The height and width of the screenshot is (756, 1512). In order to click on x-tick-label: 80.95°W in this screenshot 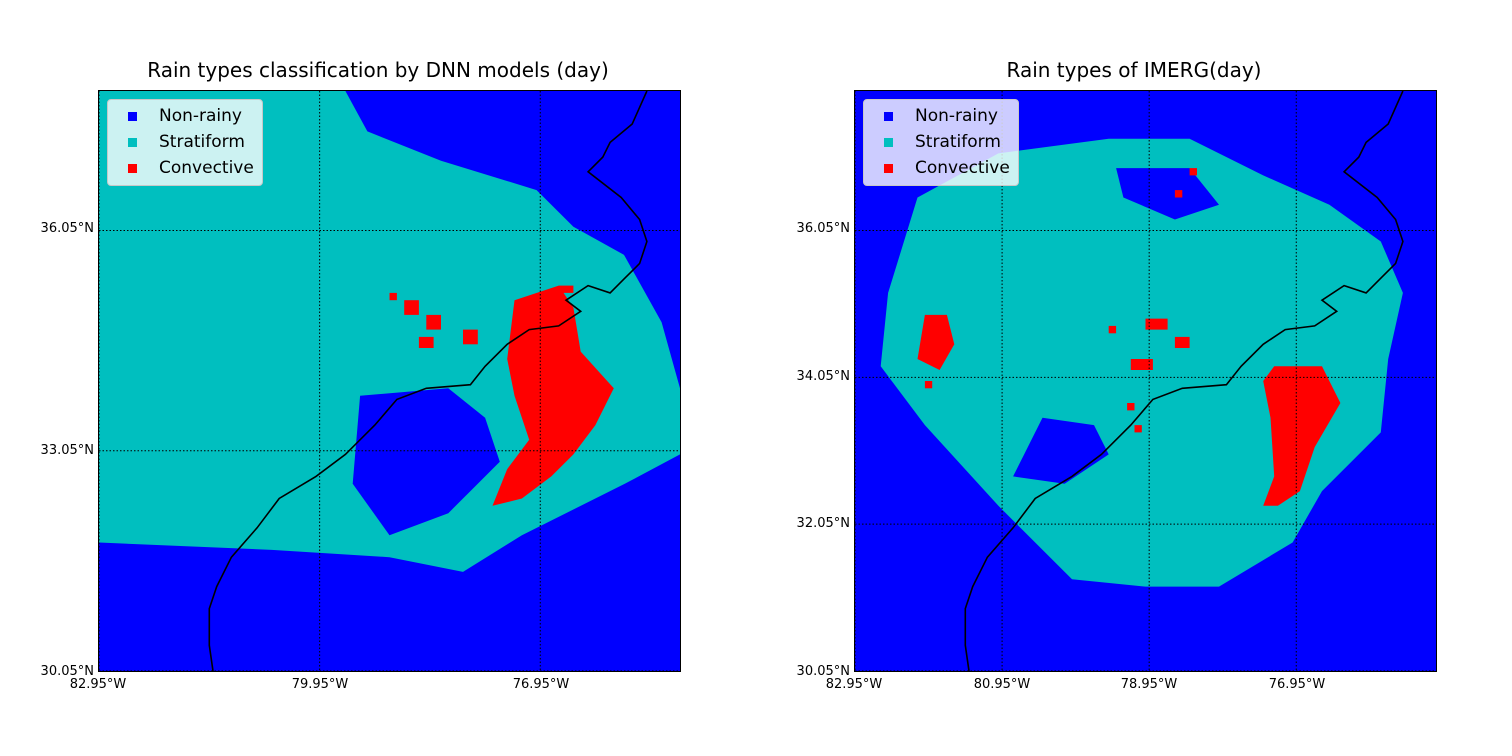, I will do `click(1002, 684)`.